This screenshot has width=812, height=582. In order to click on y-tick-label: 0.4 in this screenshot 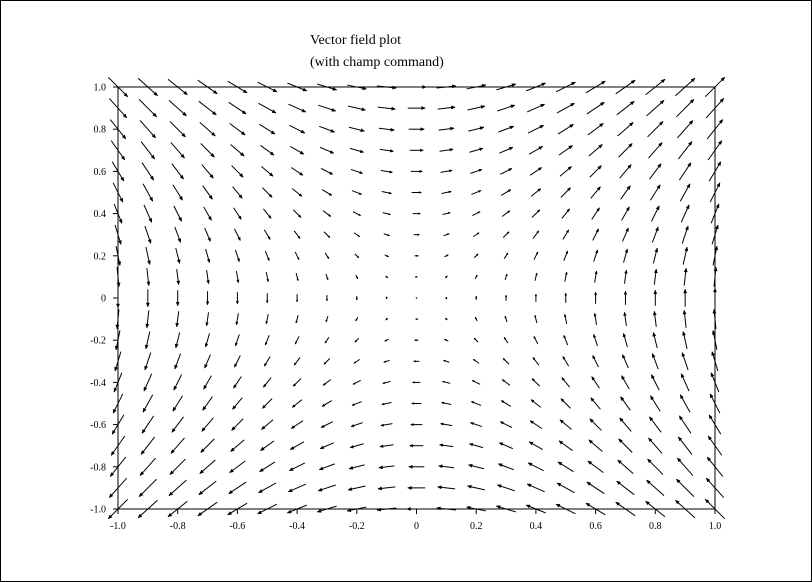, I will do `click(100, 214)`.